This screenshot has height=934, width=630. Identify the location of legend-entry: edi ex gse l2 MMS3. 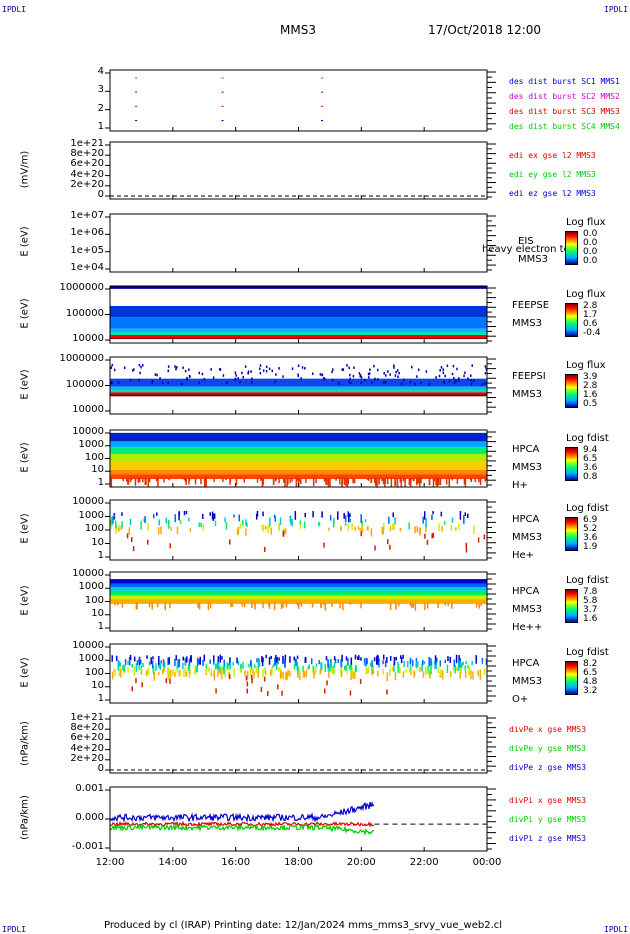
(552, 155).